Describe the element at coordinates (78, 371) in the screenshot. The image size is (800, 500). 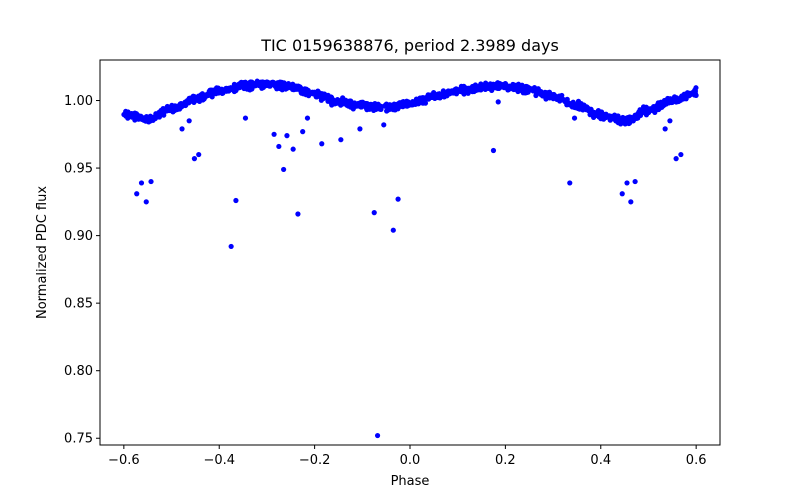
I see `y-tick-label: 0.80` at that location.